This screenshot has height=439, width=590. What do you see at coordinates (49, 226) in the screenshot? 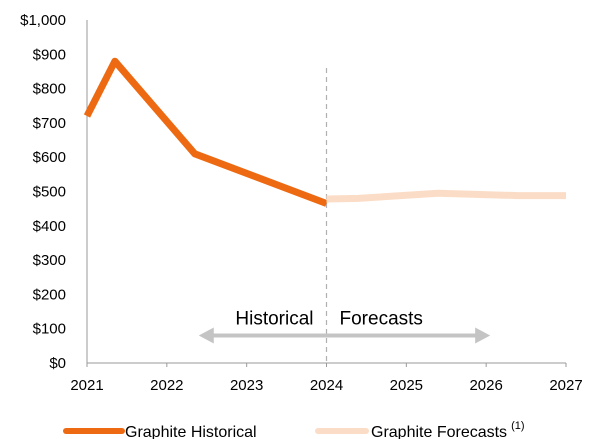
I see `y-tick-label: $400` at bounding box center [49, 226].